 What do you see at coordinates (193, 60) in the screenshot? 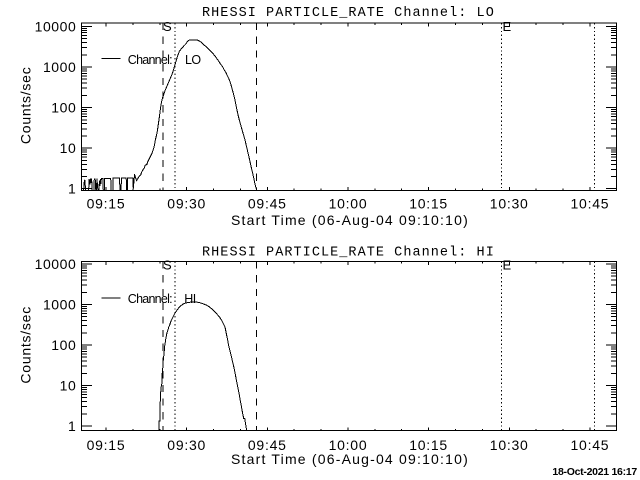
I see `svg-text: LO` at bounding box center [193, 60].